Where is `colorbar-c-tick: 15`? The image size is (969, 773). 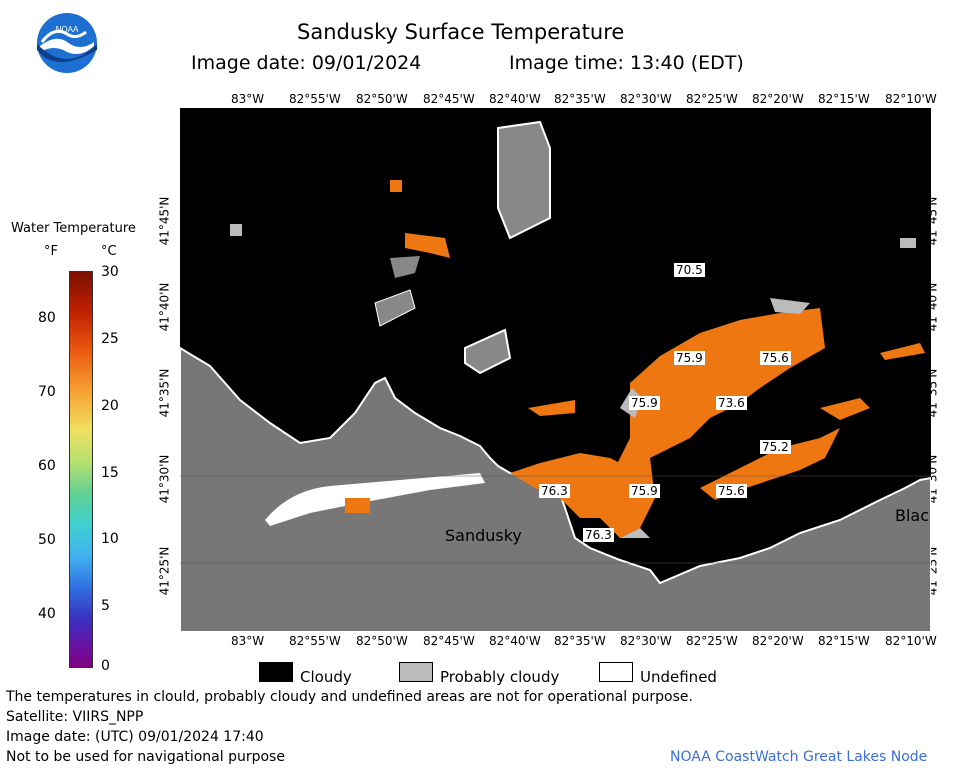 colorbar-c-tick: 15 is located at coordinates (110, 473).